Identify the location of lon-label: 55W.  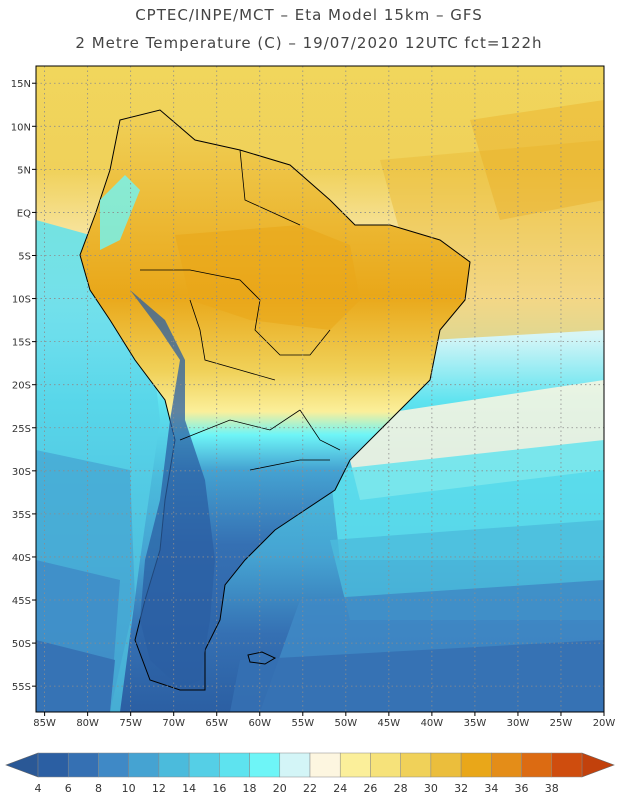
(302, 723).